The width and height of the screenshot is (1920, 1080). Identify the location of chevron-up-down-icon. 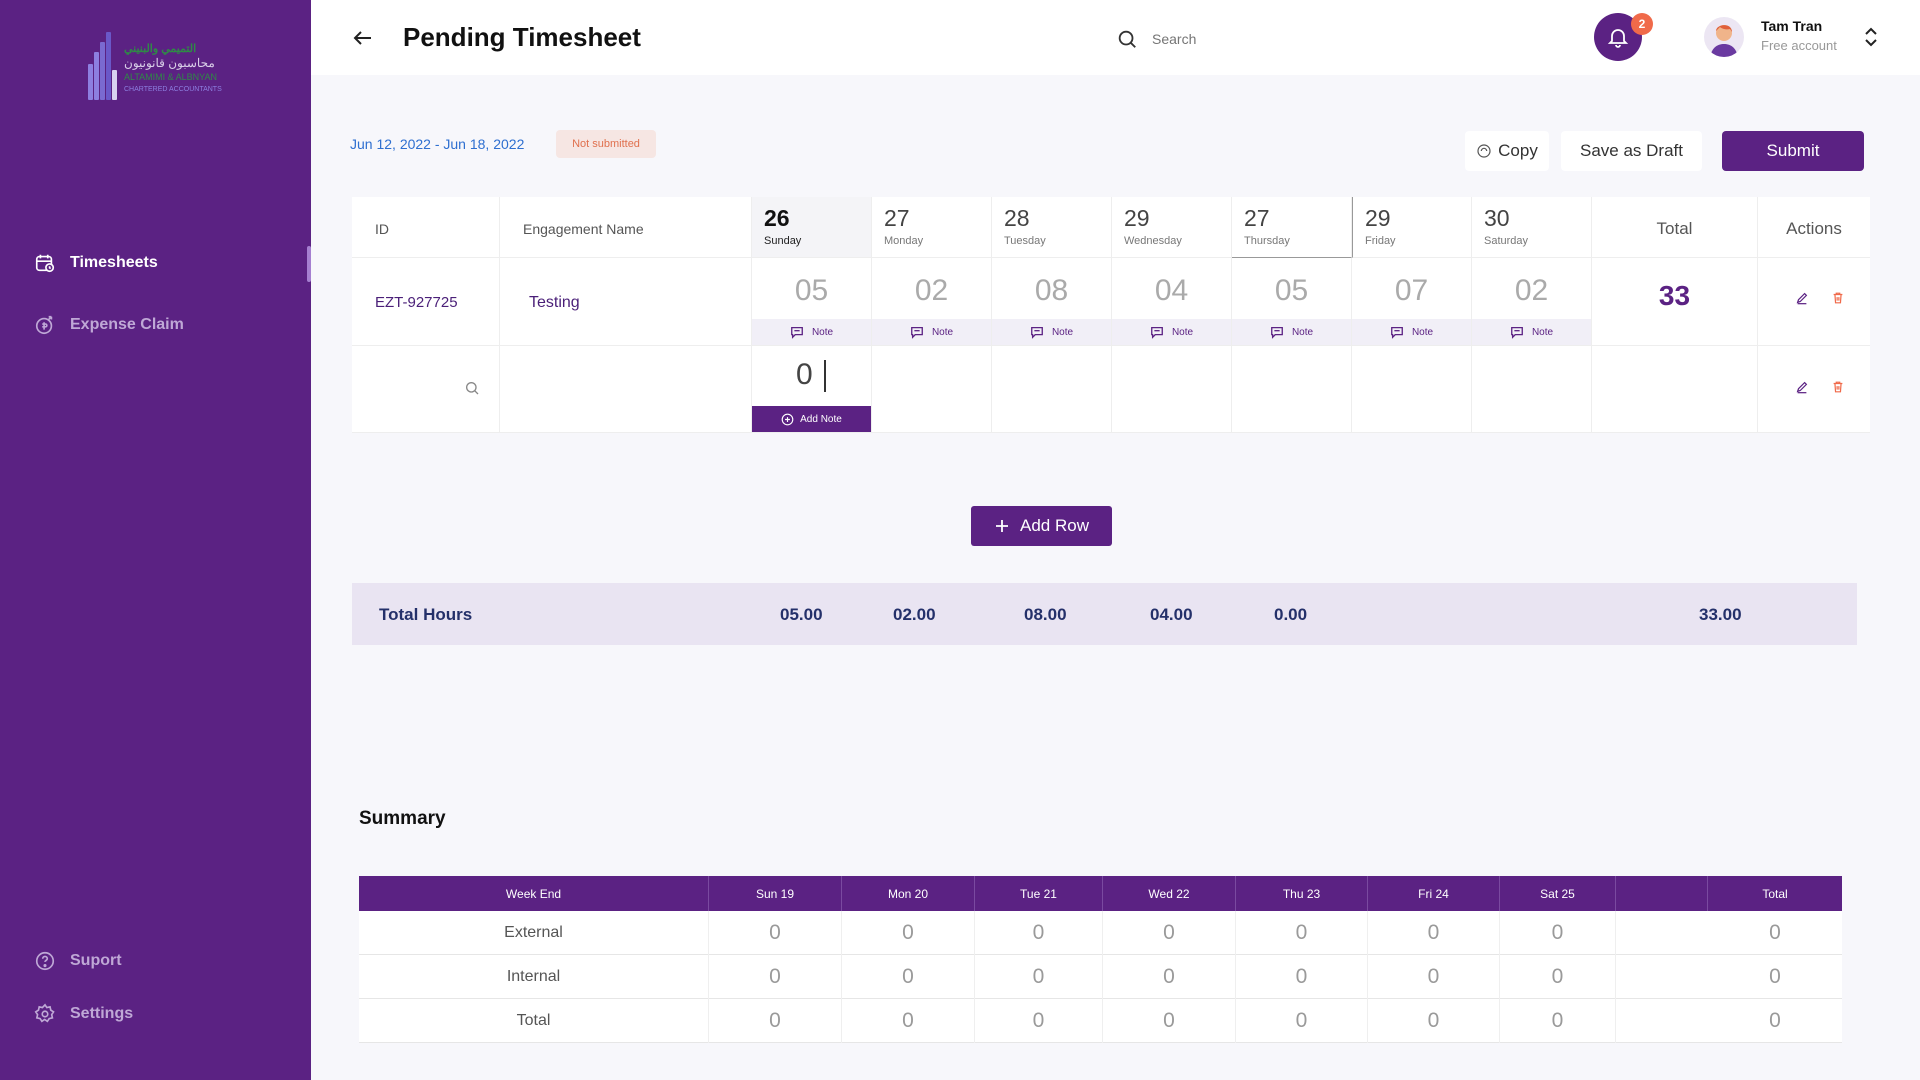
(1871, 37).